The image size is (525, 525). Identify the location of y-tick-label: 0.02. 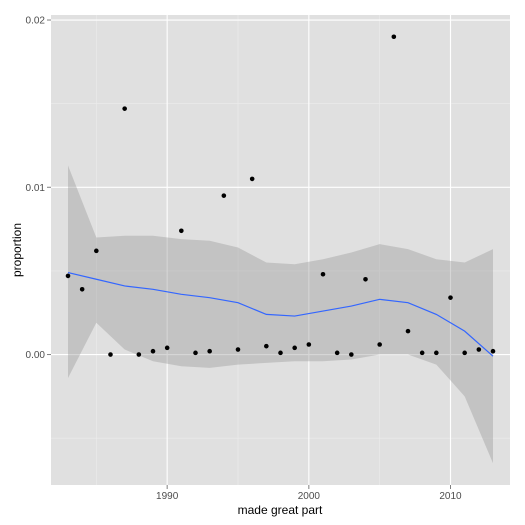
(36, 21).